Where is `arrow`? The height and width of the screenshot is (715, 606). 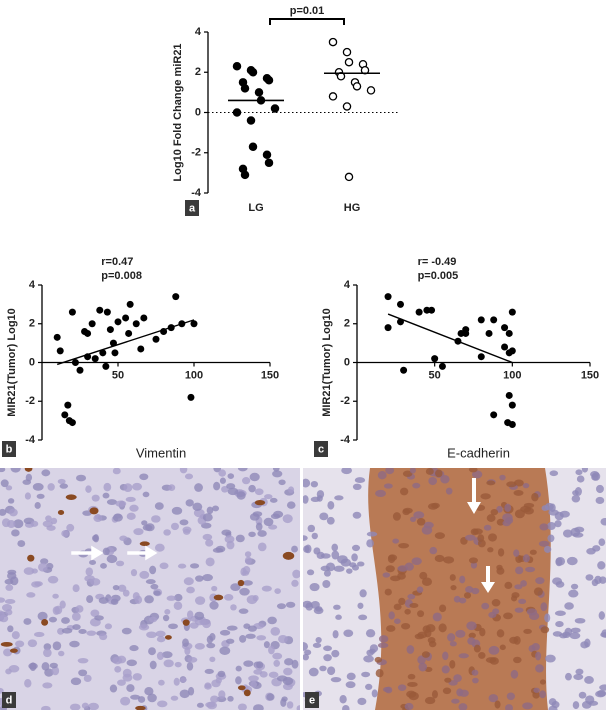
arrow is located at coordinates (142, 553).